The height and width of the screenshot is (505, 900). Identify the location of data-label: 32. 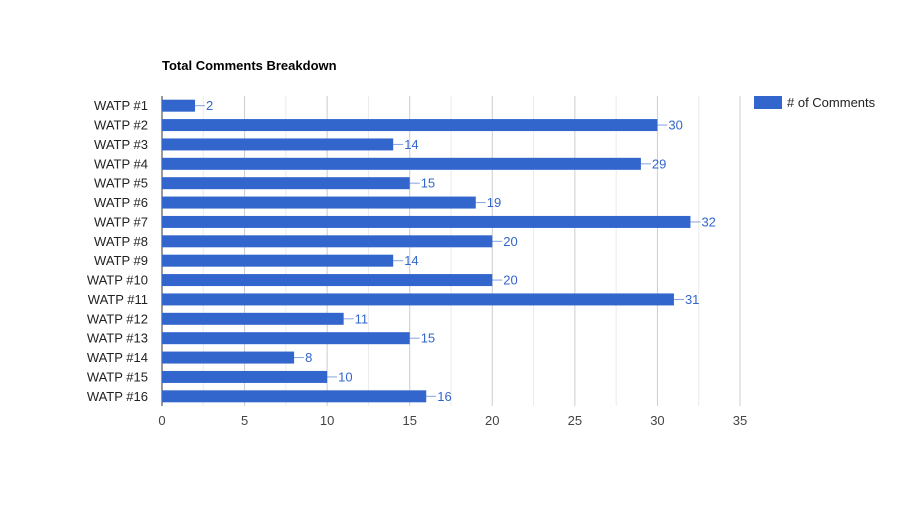
(708, 221).